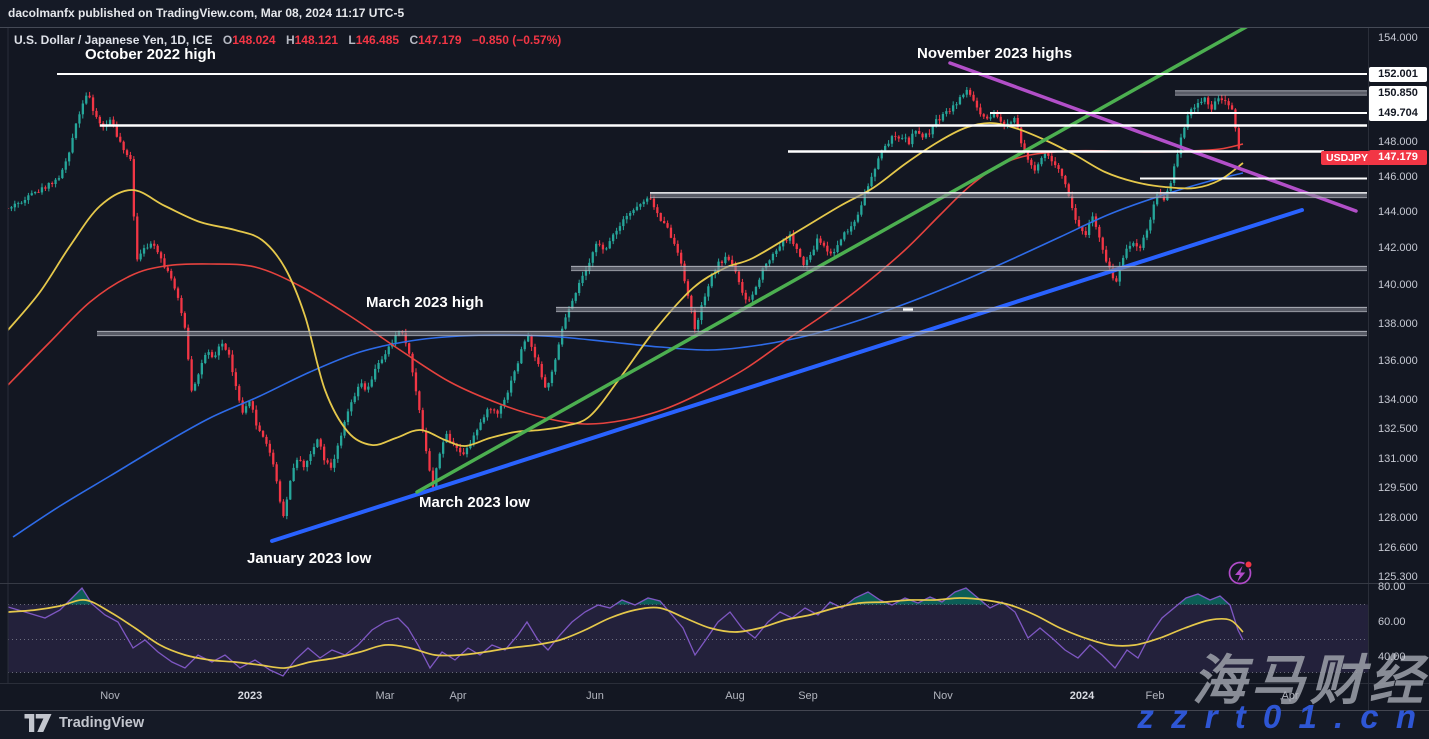  I want to click on rsi-line, so click(626, 631).